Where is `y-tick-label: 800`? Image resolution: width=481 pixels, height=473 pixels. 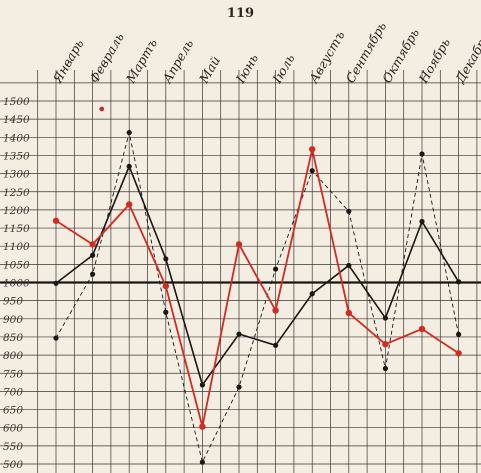 y-tick-label: 800 is located at coordinates (13, 356).